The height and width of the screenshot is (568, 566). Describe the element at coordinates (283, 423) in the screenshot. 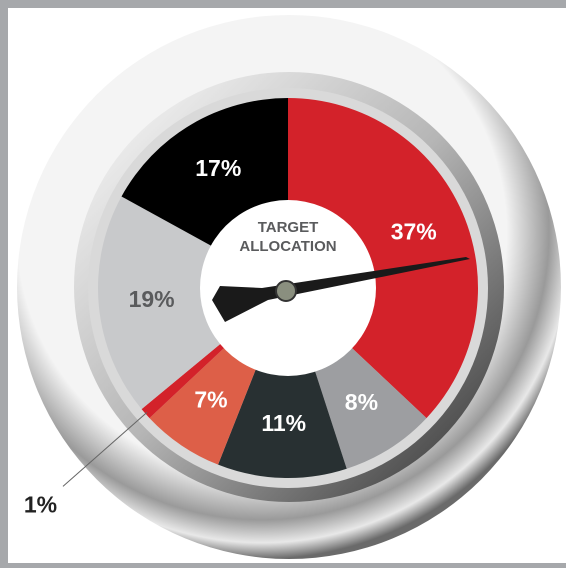

I see `value-label: 11%` at that location.